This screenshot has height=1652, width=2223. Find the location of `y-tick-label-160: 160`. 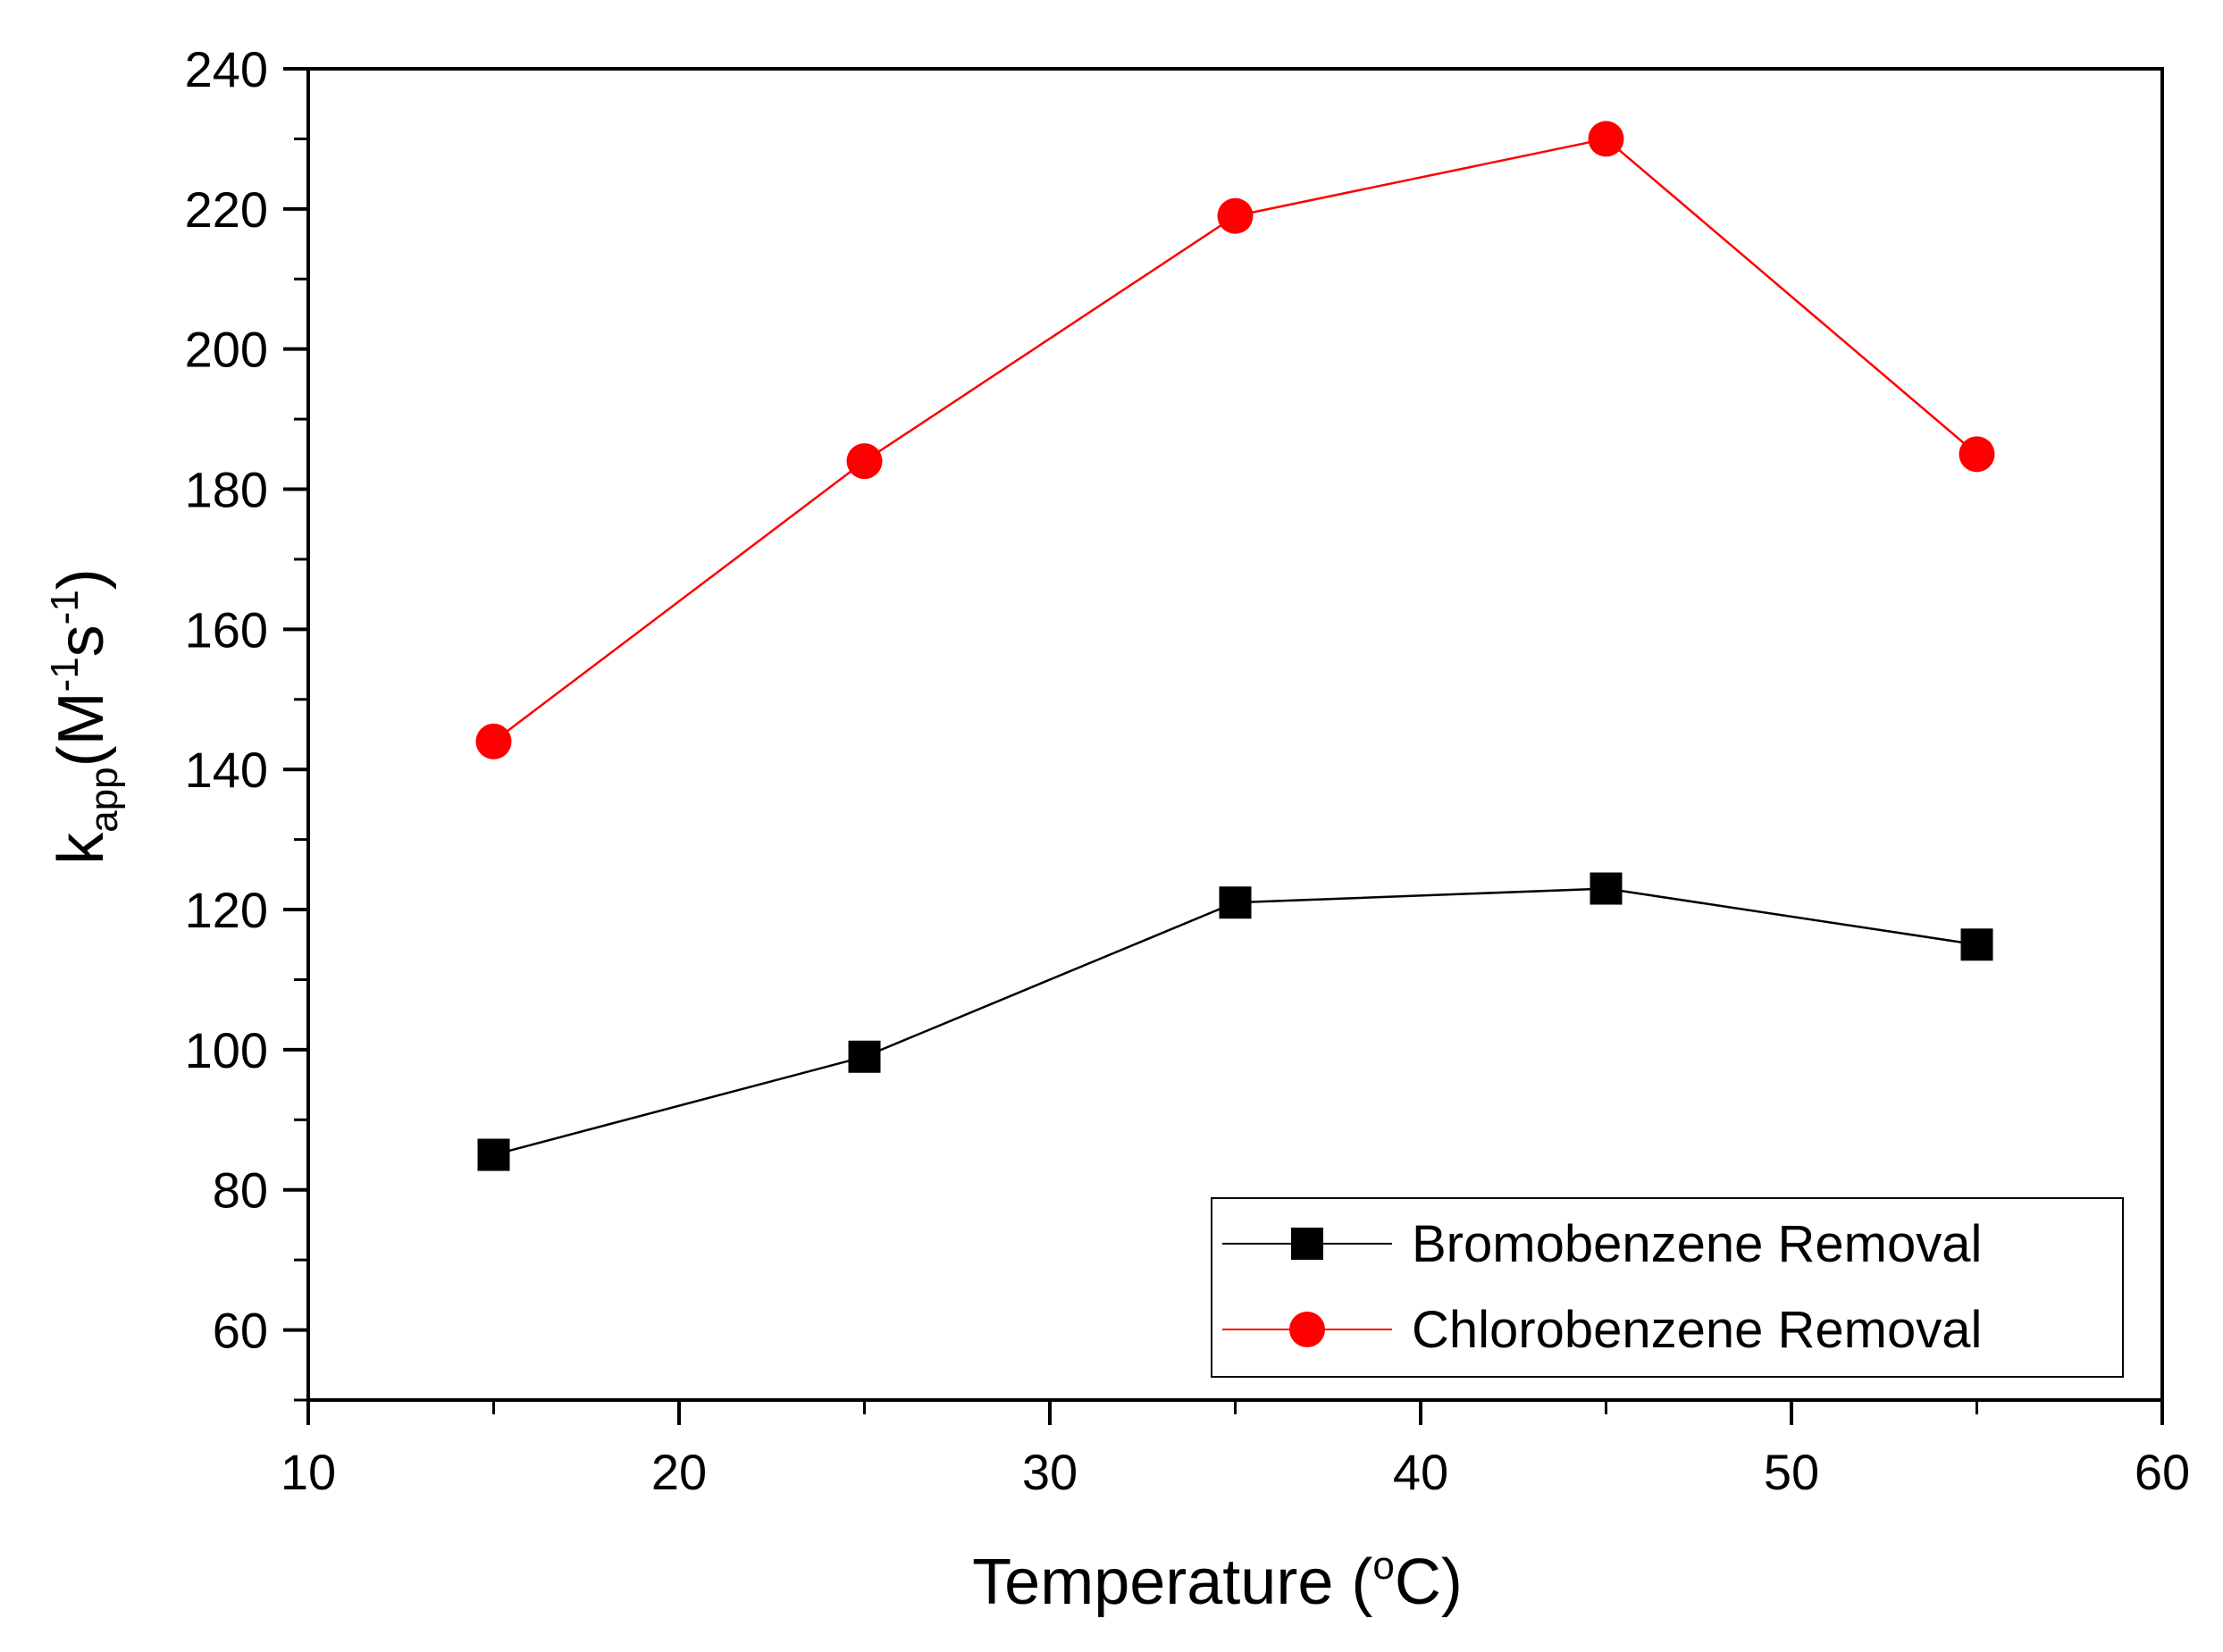

y-tick-label-160: 160 is located at coordinates (226, 629).